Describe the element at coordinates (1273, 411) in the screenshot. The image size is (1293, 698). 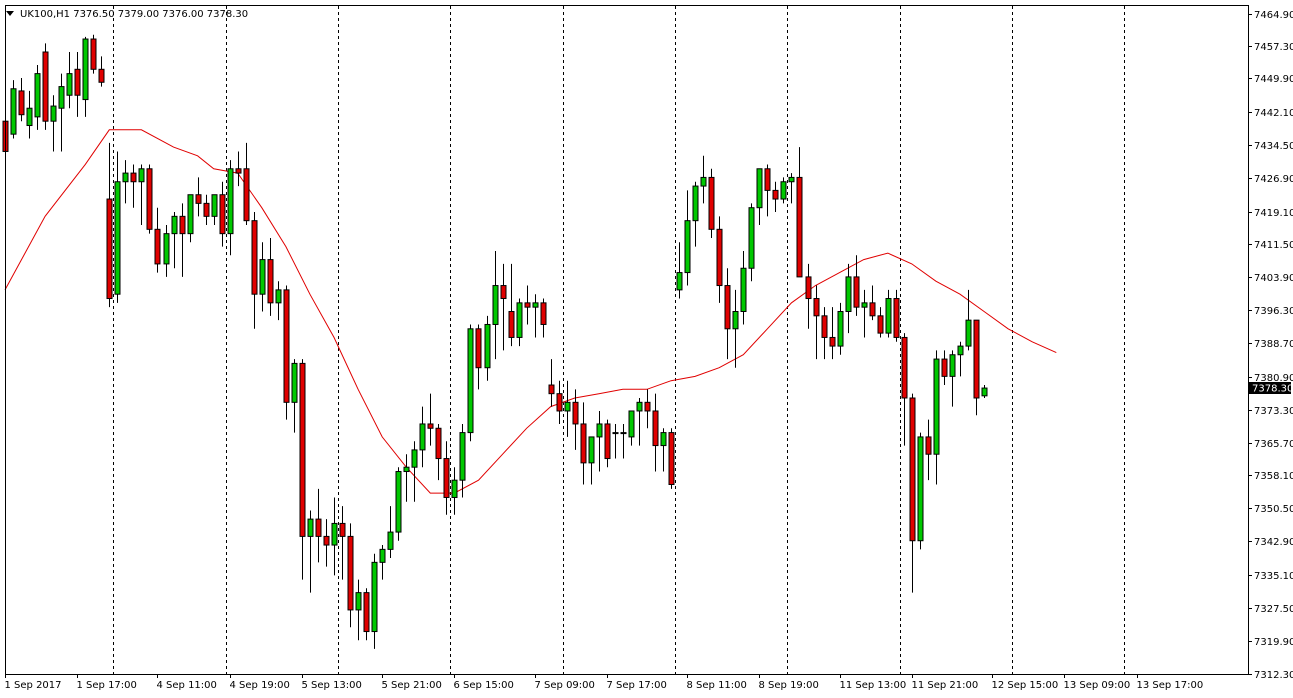
I see `y-tick-label: 7373.30` at that location.